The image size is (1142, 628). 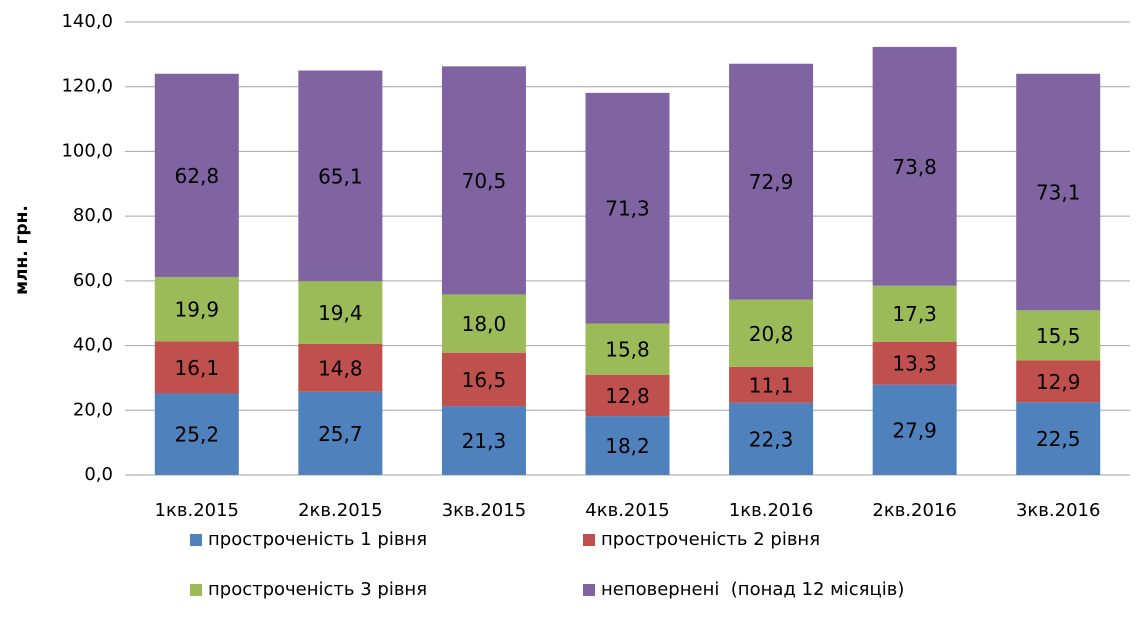 I want to click on y-tick-label: 140,0, so click(x=87, y=21).